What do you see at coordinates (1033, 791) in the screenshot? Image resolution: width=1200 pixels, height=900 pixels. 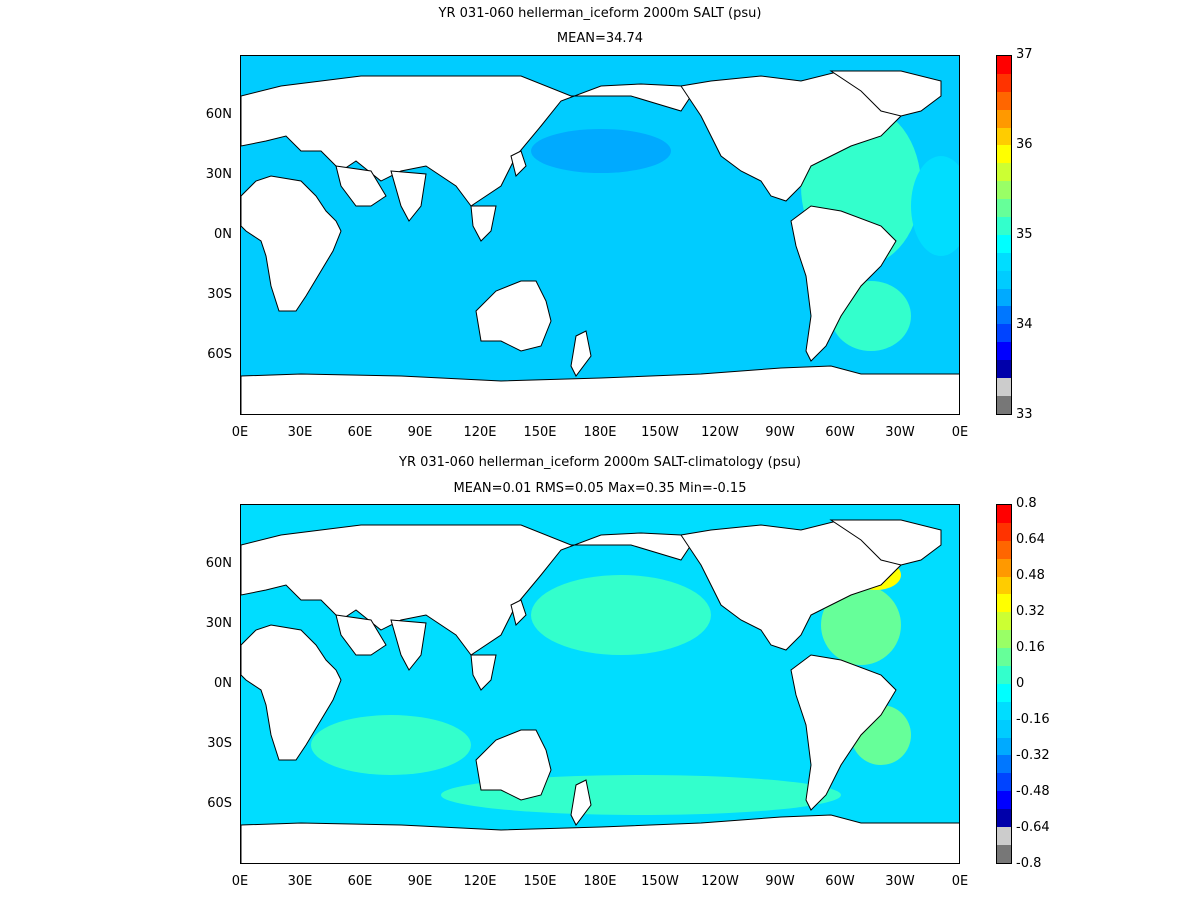 I see `colorbar-label: -0.48` at bounding box center [1033, 791].